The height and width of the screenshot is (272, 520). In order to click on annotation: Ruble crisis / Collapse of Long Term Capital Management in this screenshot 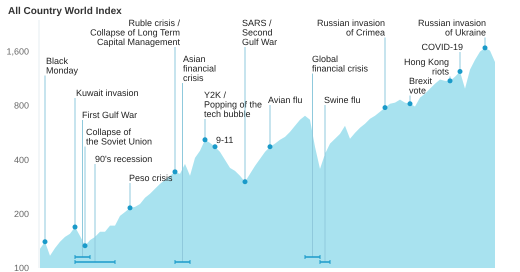, I will do `click(135, 32)`.